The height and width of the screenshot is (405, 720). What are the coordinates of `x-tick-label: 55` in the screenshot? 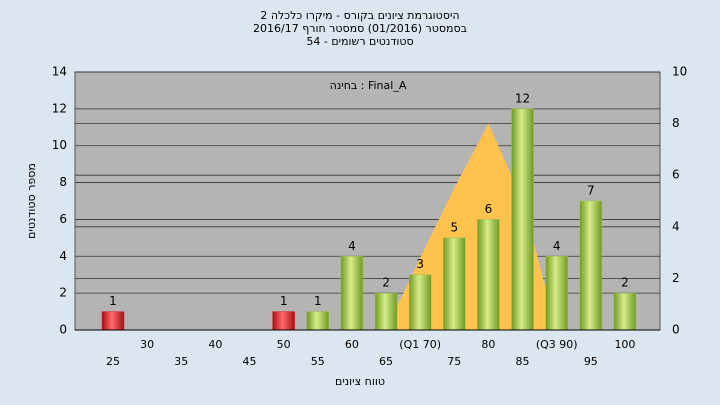 It's located at (318, 361).